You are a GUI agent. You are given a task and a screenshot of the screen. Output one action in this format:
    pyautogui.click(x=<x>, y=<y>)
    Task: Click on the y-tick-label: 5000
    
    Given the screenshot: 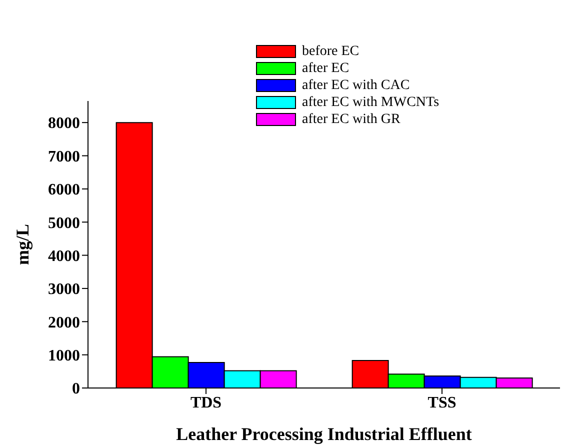 What is the action you would take?
    pyautogui.click(x=64, y=223)
    